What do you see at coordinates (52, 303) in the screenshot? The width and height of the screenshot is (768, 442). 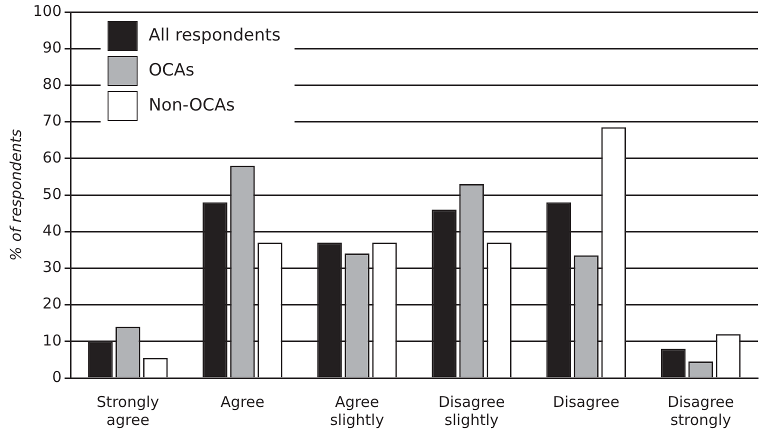 I see `y-tick-label: 20` at bounding box center [52, 303].